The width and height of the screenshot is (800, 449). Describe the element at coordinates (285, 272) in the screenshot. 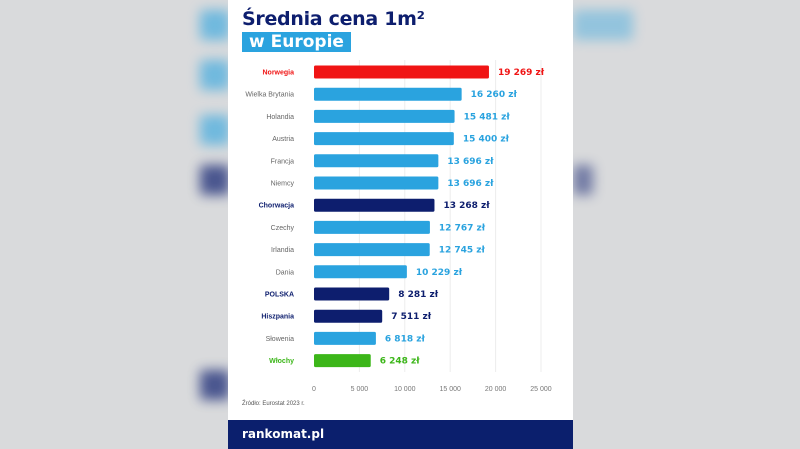

I see `category-label: Dania` at that location.